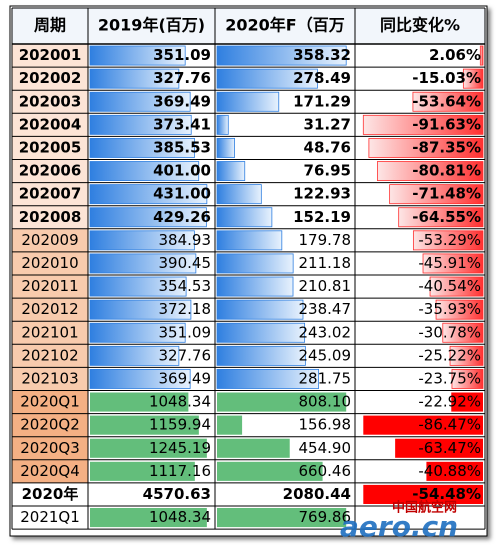 The width and height of the screenshot is (498, 549). I want to click on cell-value: 454.90, so click(325, 448).